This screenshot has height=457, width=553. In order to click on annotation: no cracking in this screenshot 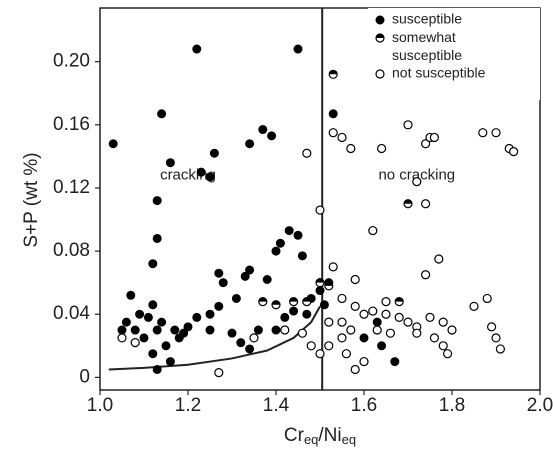, I will do `click(416, 174)`.